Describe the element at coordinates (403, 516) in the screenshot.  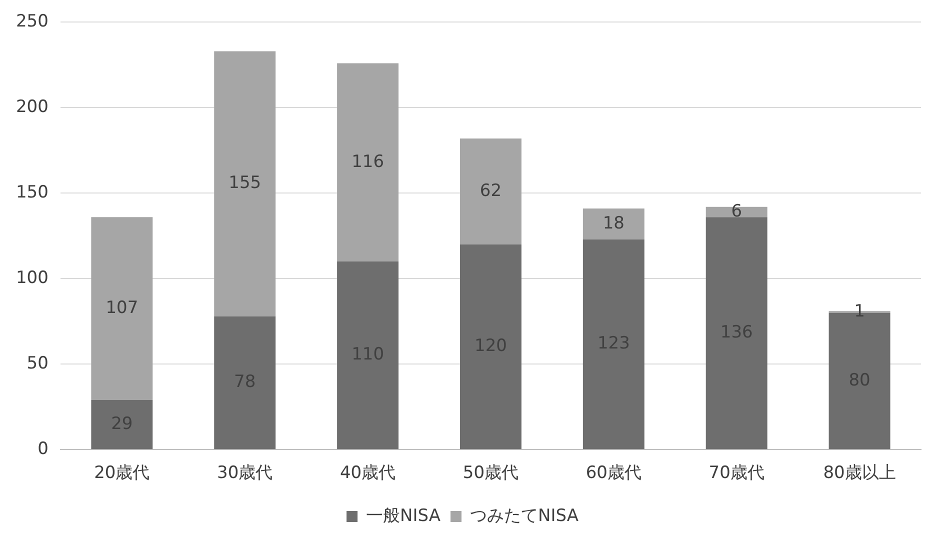
I see `legend-label: 一般NISA` at that location.